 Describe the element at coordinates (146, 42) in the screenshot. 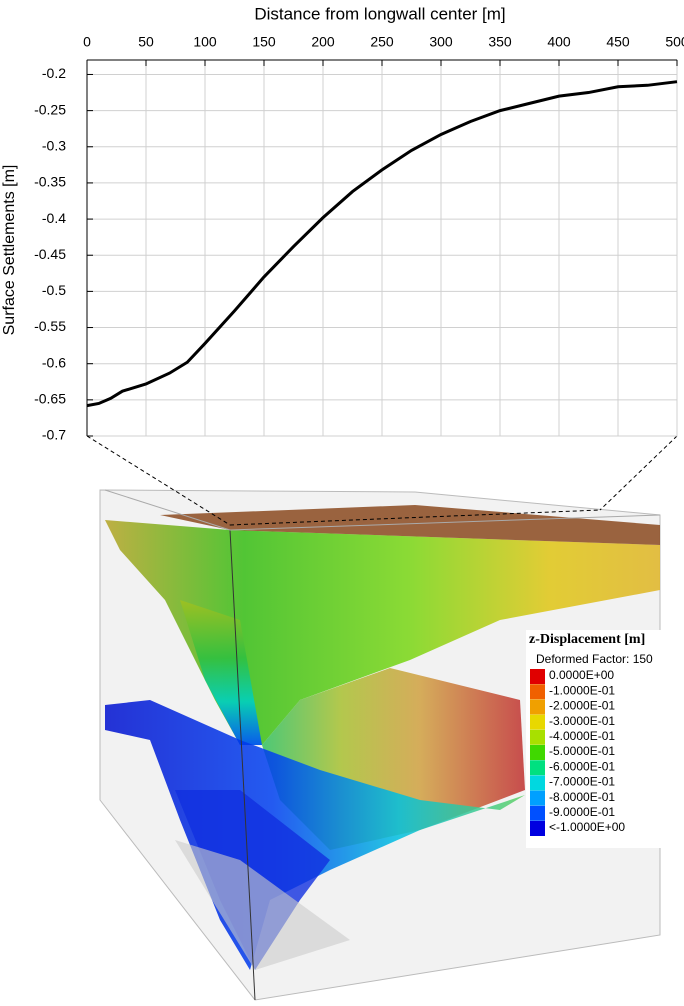

I see `x-tick-label: 50` at that location.